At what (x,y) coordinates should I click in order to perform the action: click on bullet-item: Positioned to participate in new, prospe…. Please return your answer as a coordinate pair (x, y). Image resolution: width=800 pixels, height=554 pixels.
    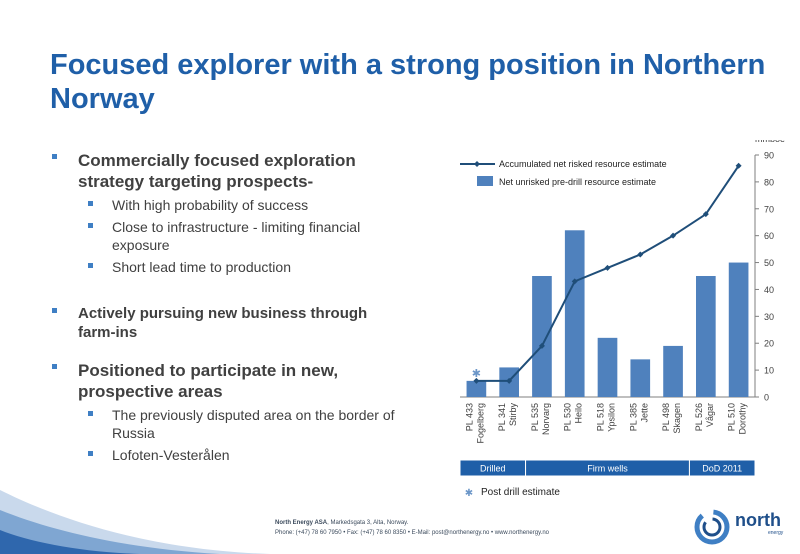
    Looking at the image, I should click on (227, 381).